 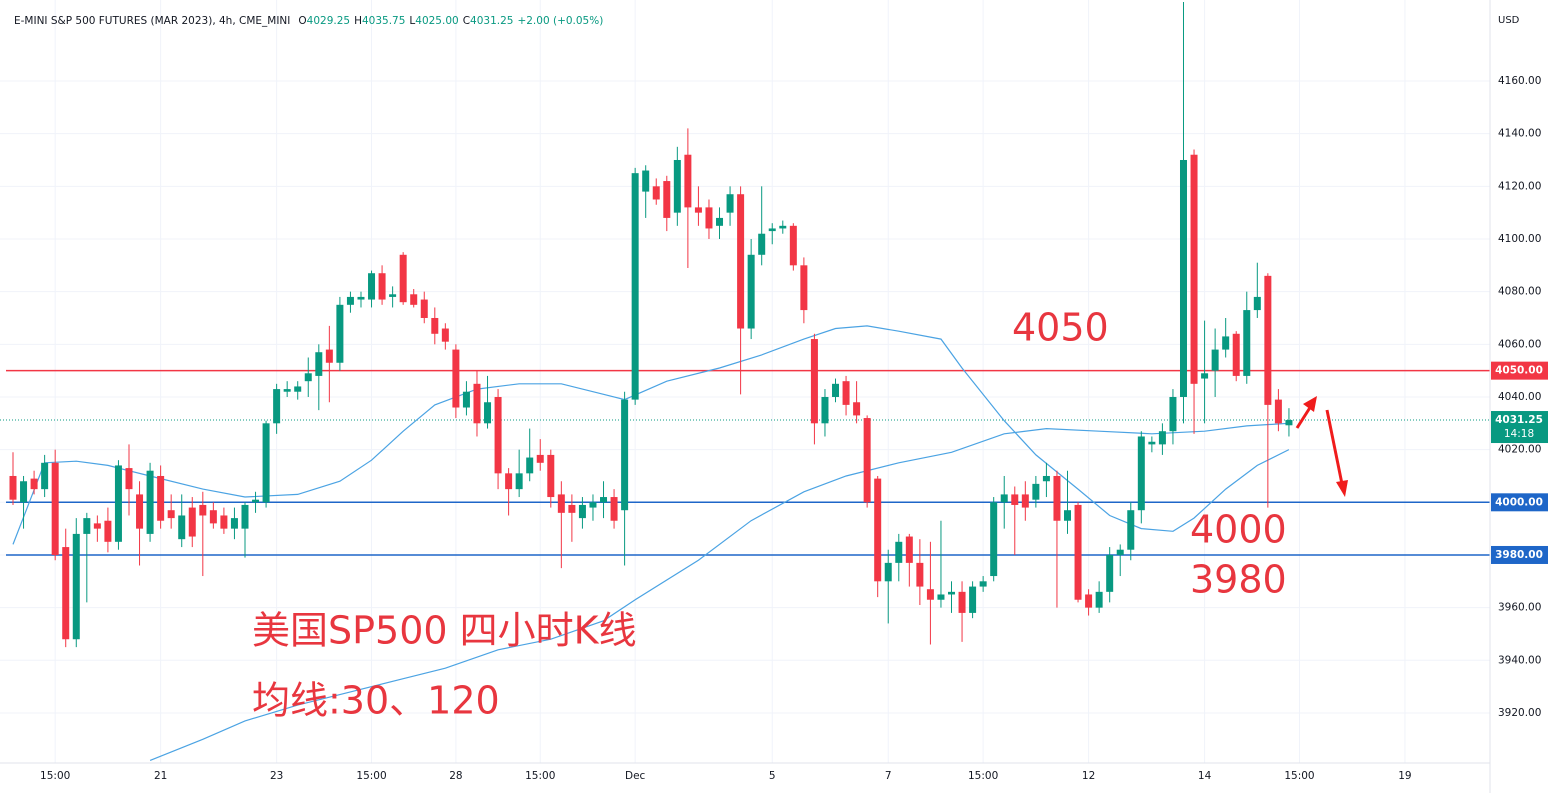 I want to click on x-tick-label: 21, so click(x=160, y=776).